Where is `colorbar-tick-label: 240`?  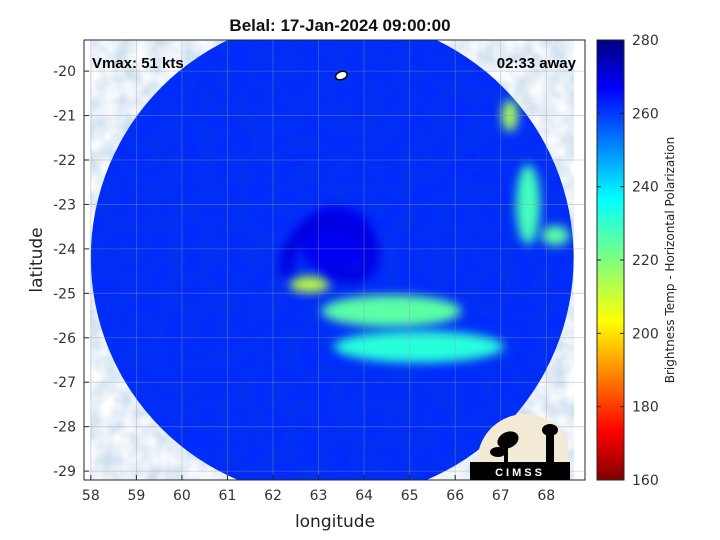
colorbar-tick-label: 240 is located at coordinates (645, 188).